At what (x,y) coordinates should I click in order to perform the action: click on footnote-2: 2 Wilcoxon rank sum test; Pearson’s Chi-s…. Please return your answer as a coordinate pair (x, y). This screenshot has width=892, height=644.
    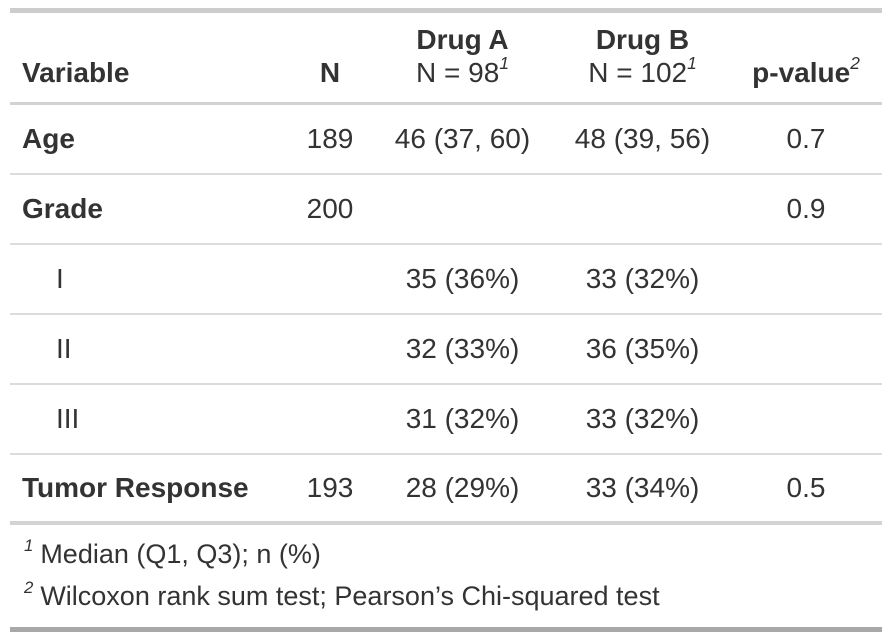
    Looking at the image, I should click on (453, 596).